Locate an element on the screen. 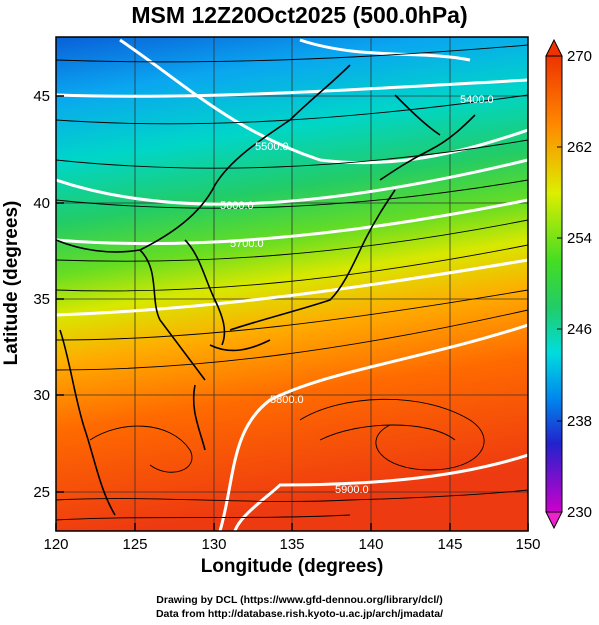  colorbar-tick-270: 270 is located at coordinates (579, 56).